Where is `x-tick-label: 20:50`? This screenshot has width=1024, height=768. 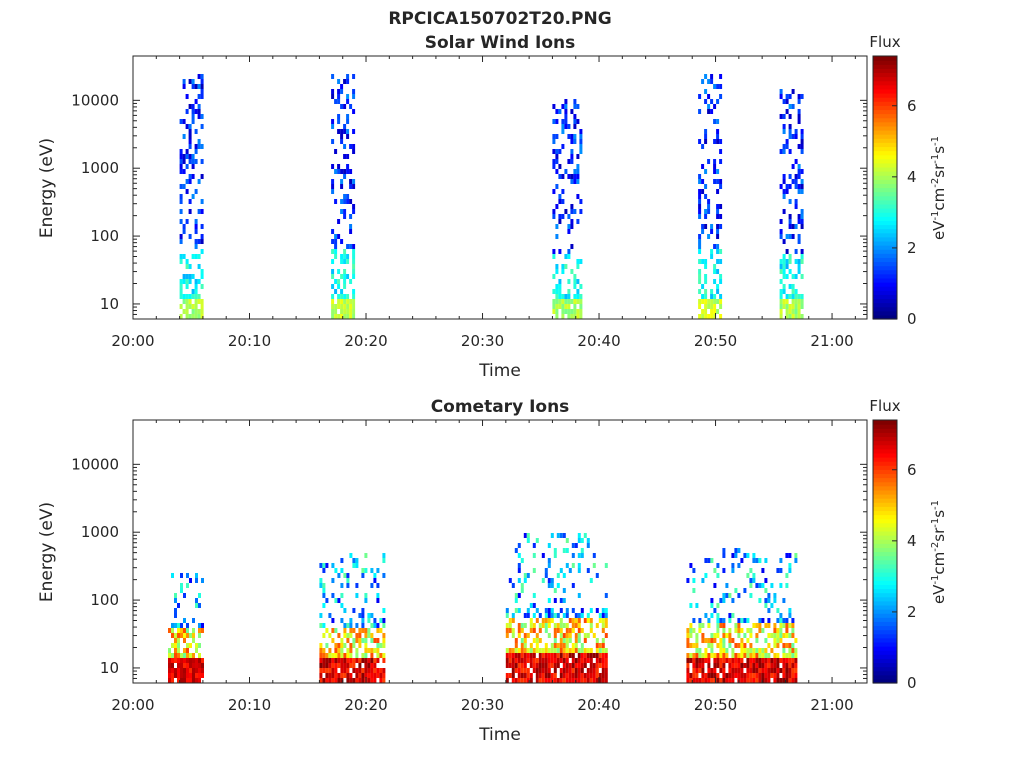 x-tick-label: 20:50 is located at coordinates (715, 705).